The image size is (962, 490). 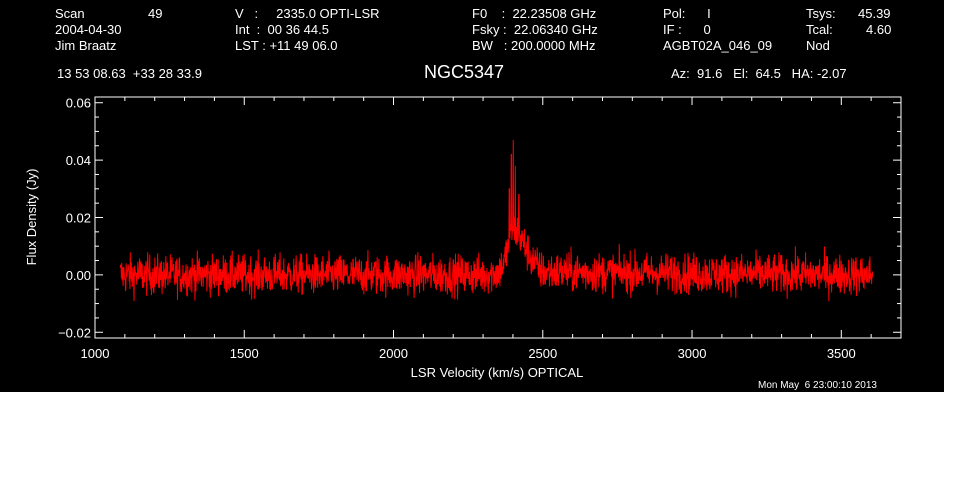 I want to click on y-tick-label: 0.06, so click(x=78, y=103).